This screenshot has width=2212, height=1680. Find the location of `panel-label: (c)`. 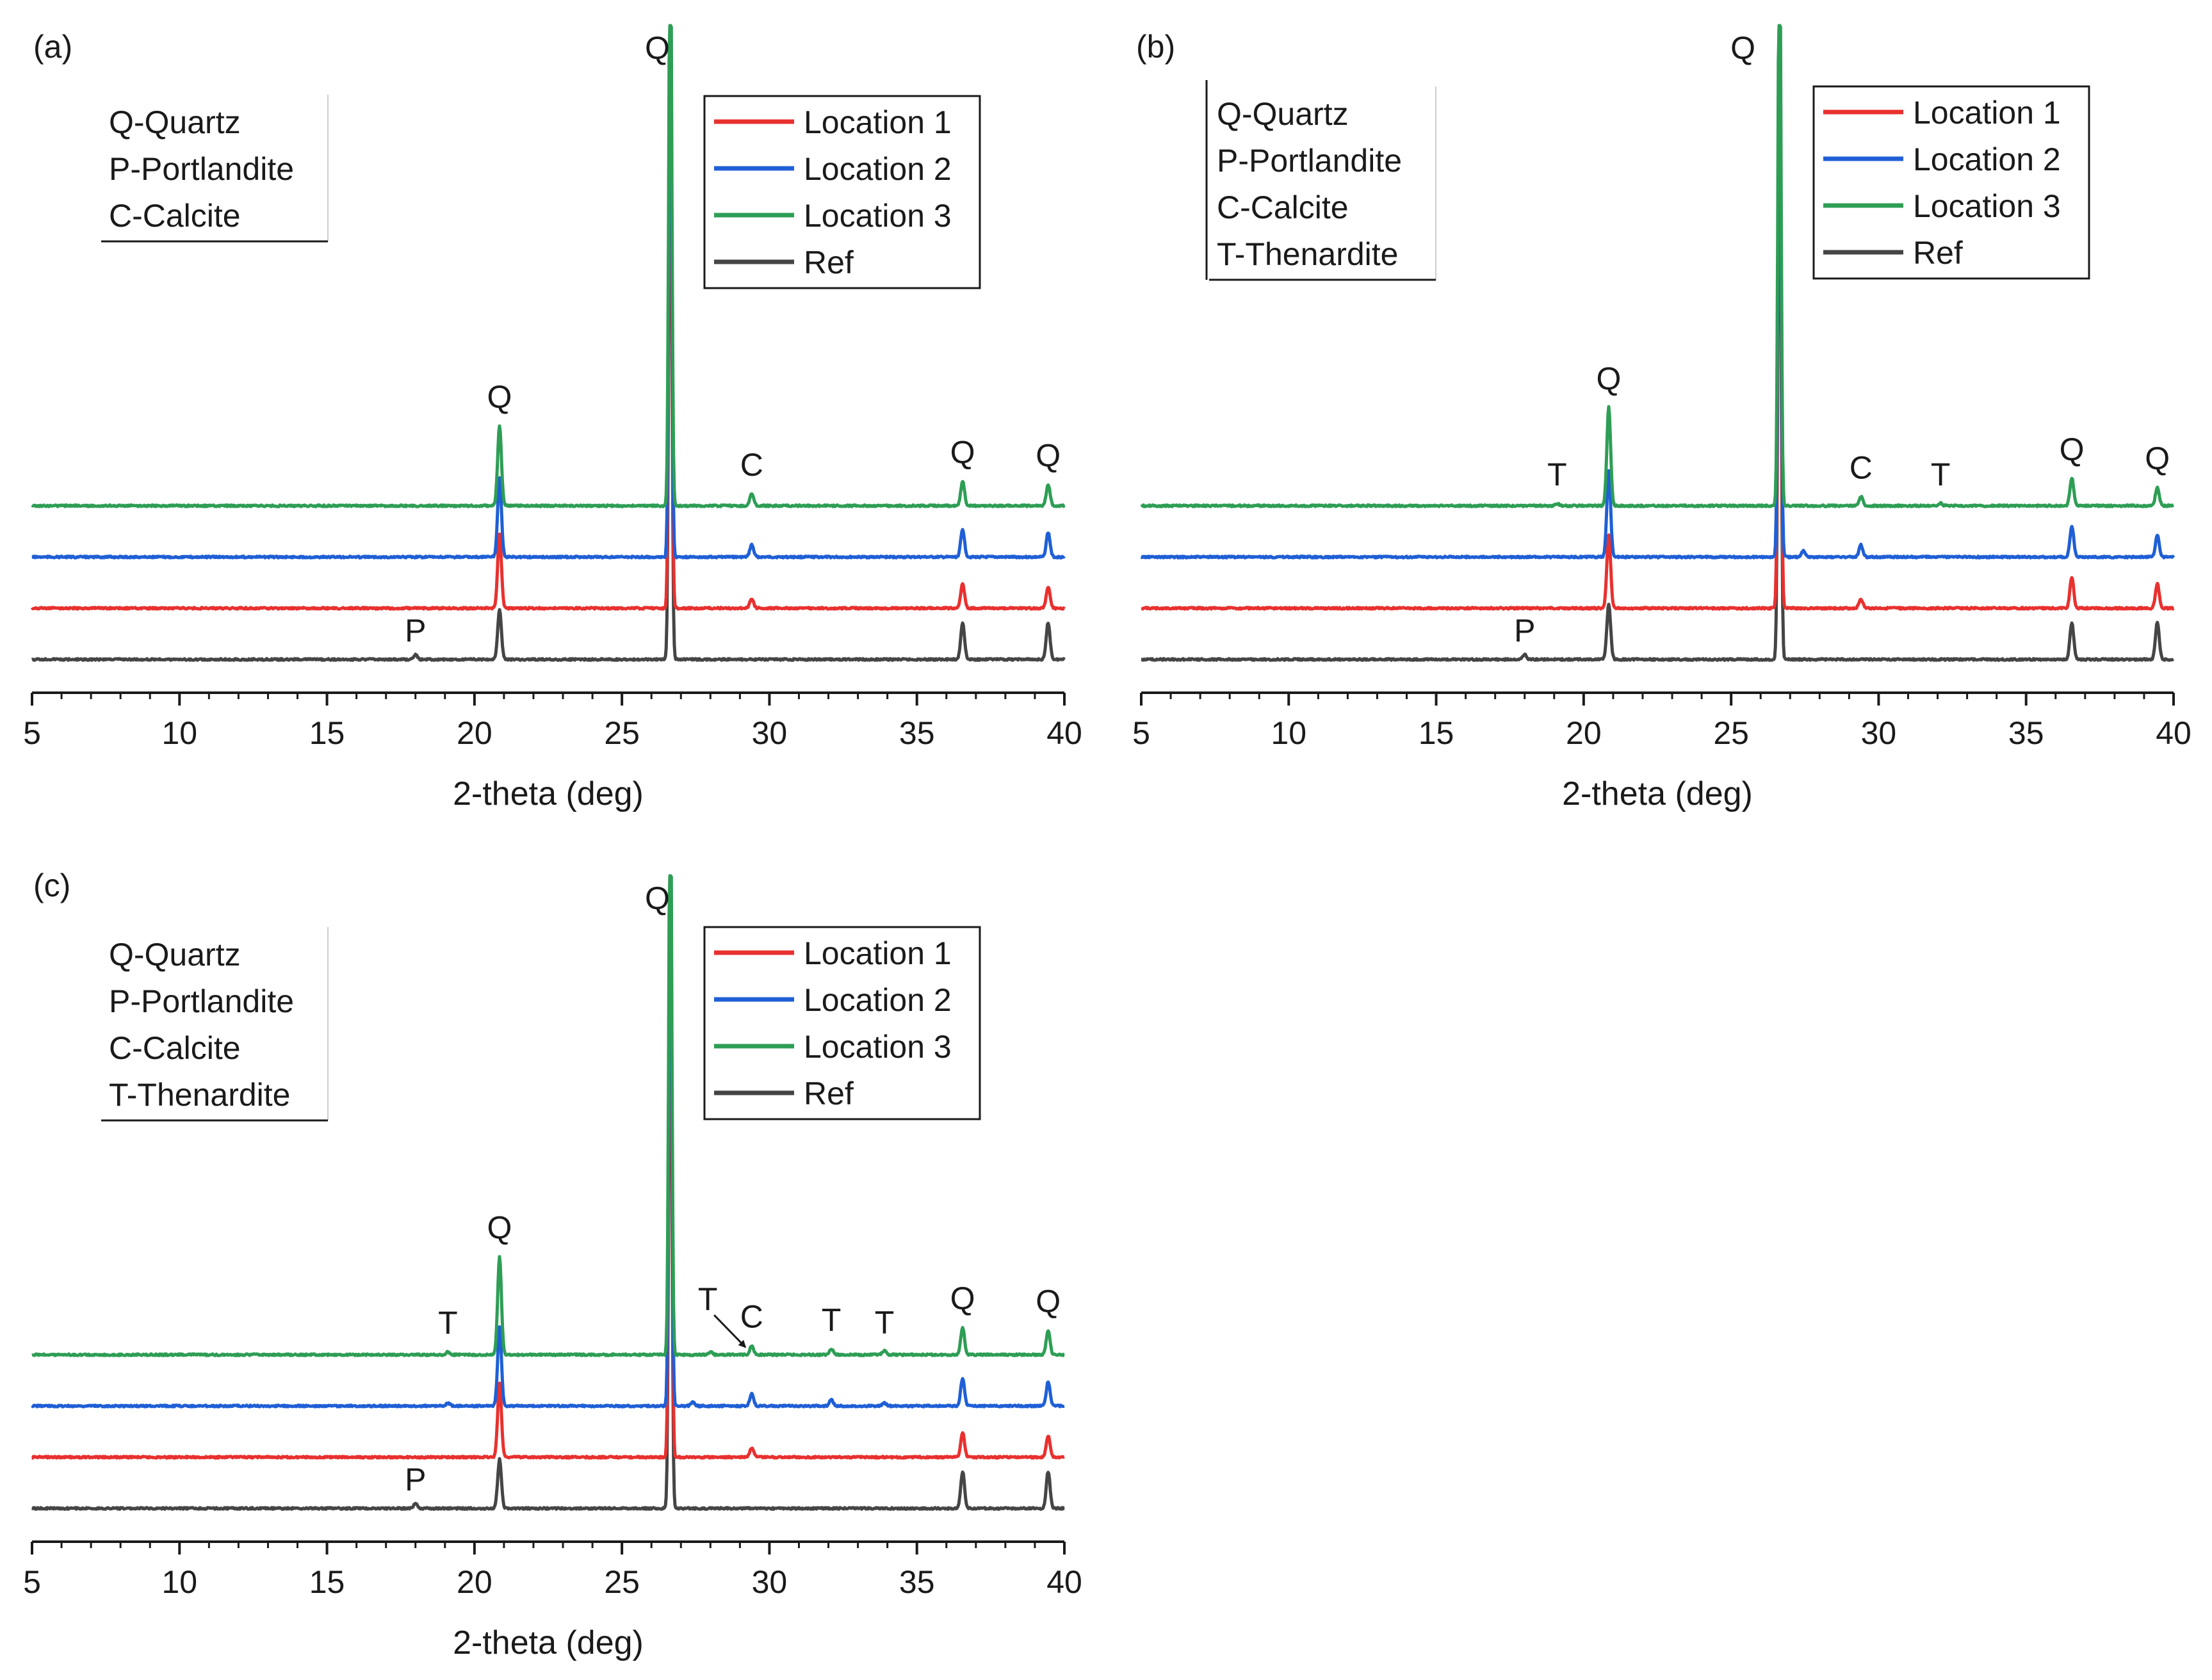

panel-label: (c) is located at coordinates (51, 885).